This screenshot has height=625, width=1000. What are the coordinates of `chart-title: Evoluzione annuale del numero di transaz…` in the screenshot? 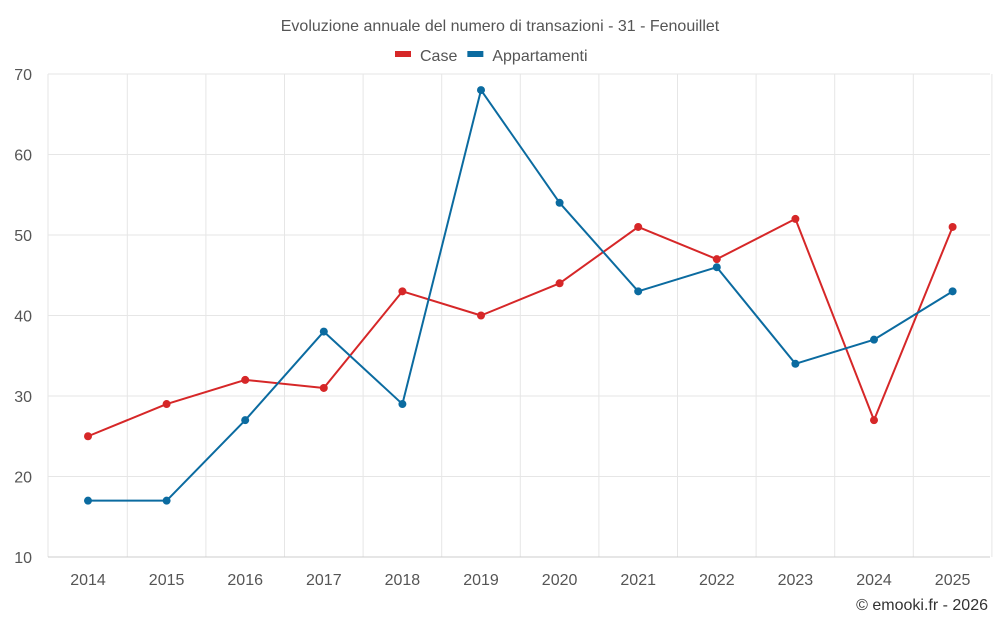 It's located at (500, 26).